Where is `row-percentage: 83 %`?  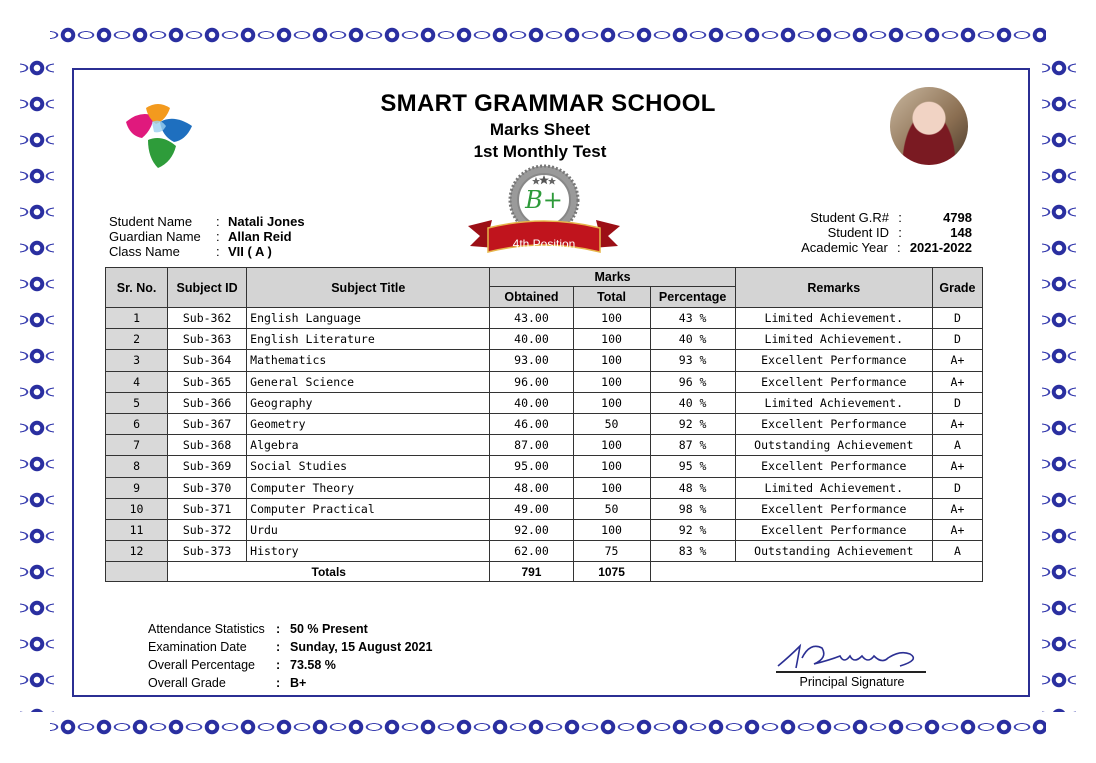 row-percentage: 83 % is located at coordinates (692, 551).